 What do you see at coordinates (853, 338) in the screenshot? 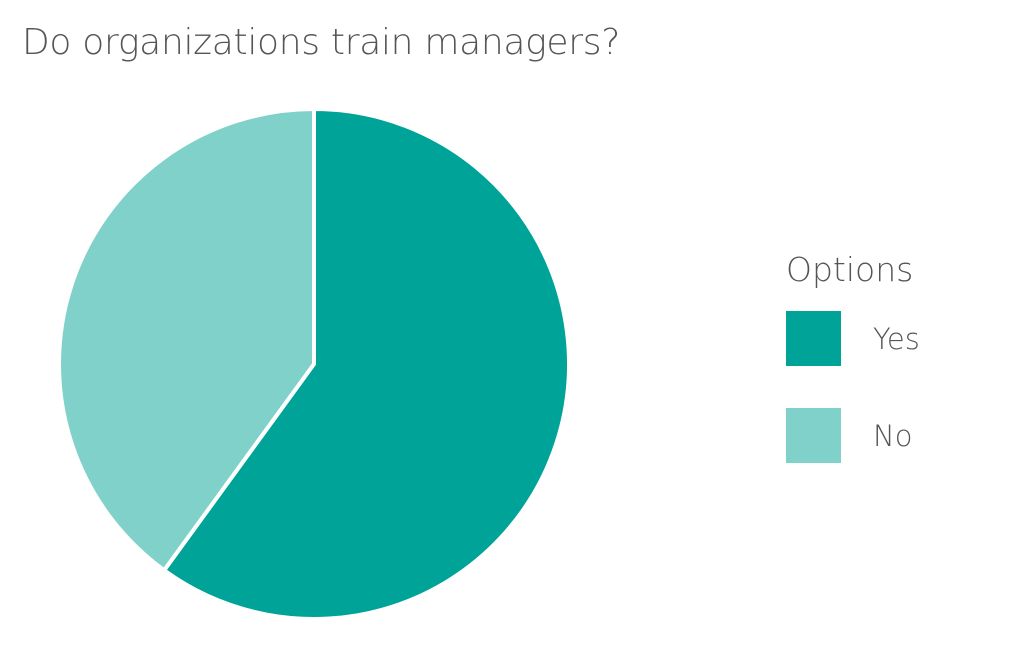
I see `legend-item-yes: Yes` at bounding box center [853, 338].